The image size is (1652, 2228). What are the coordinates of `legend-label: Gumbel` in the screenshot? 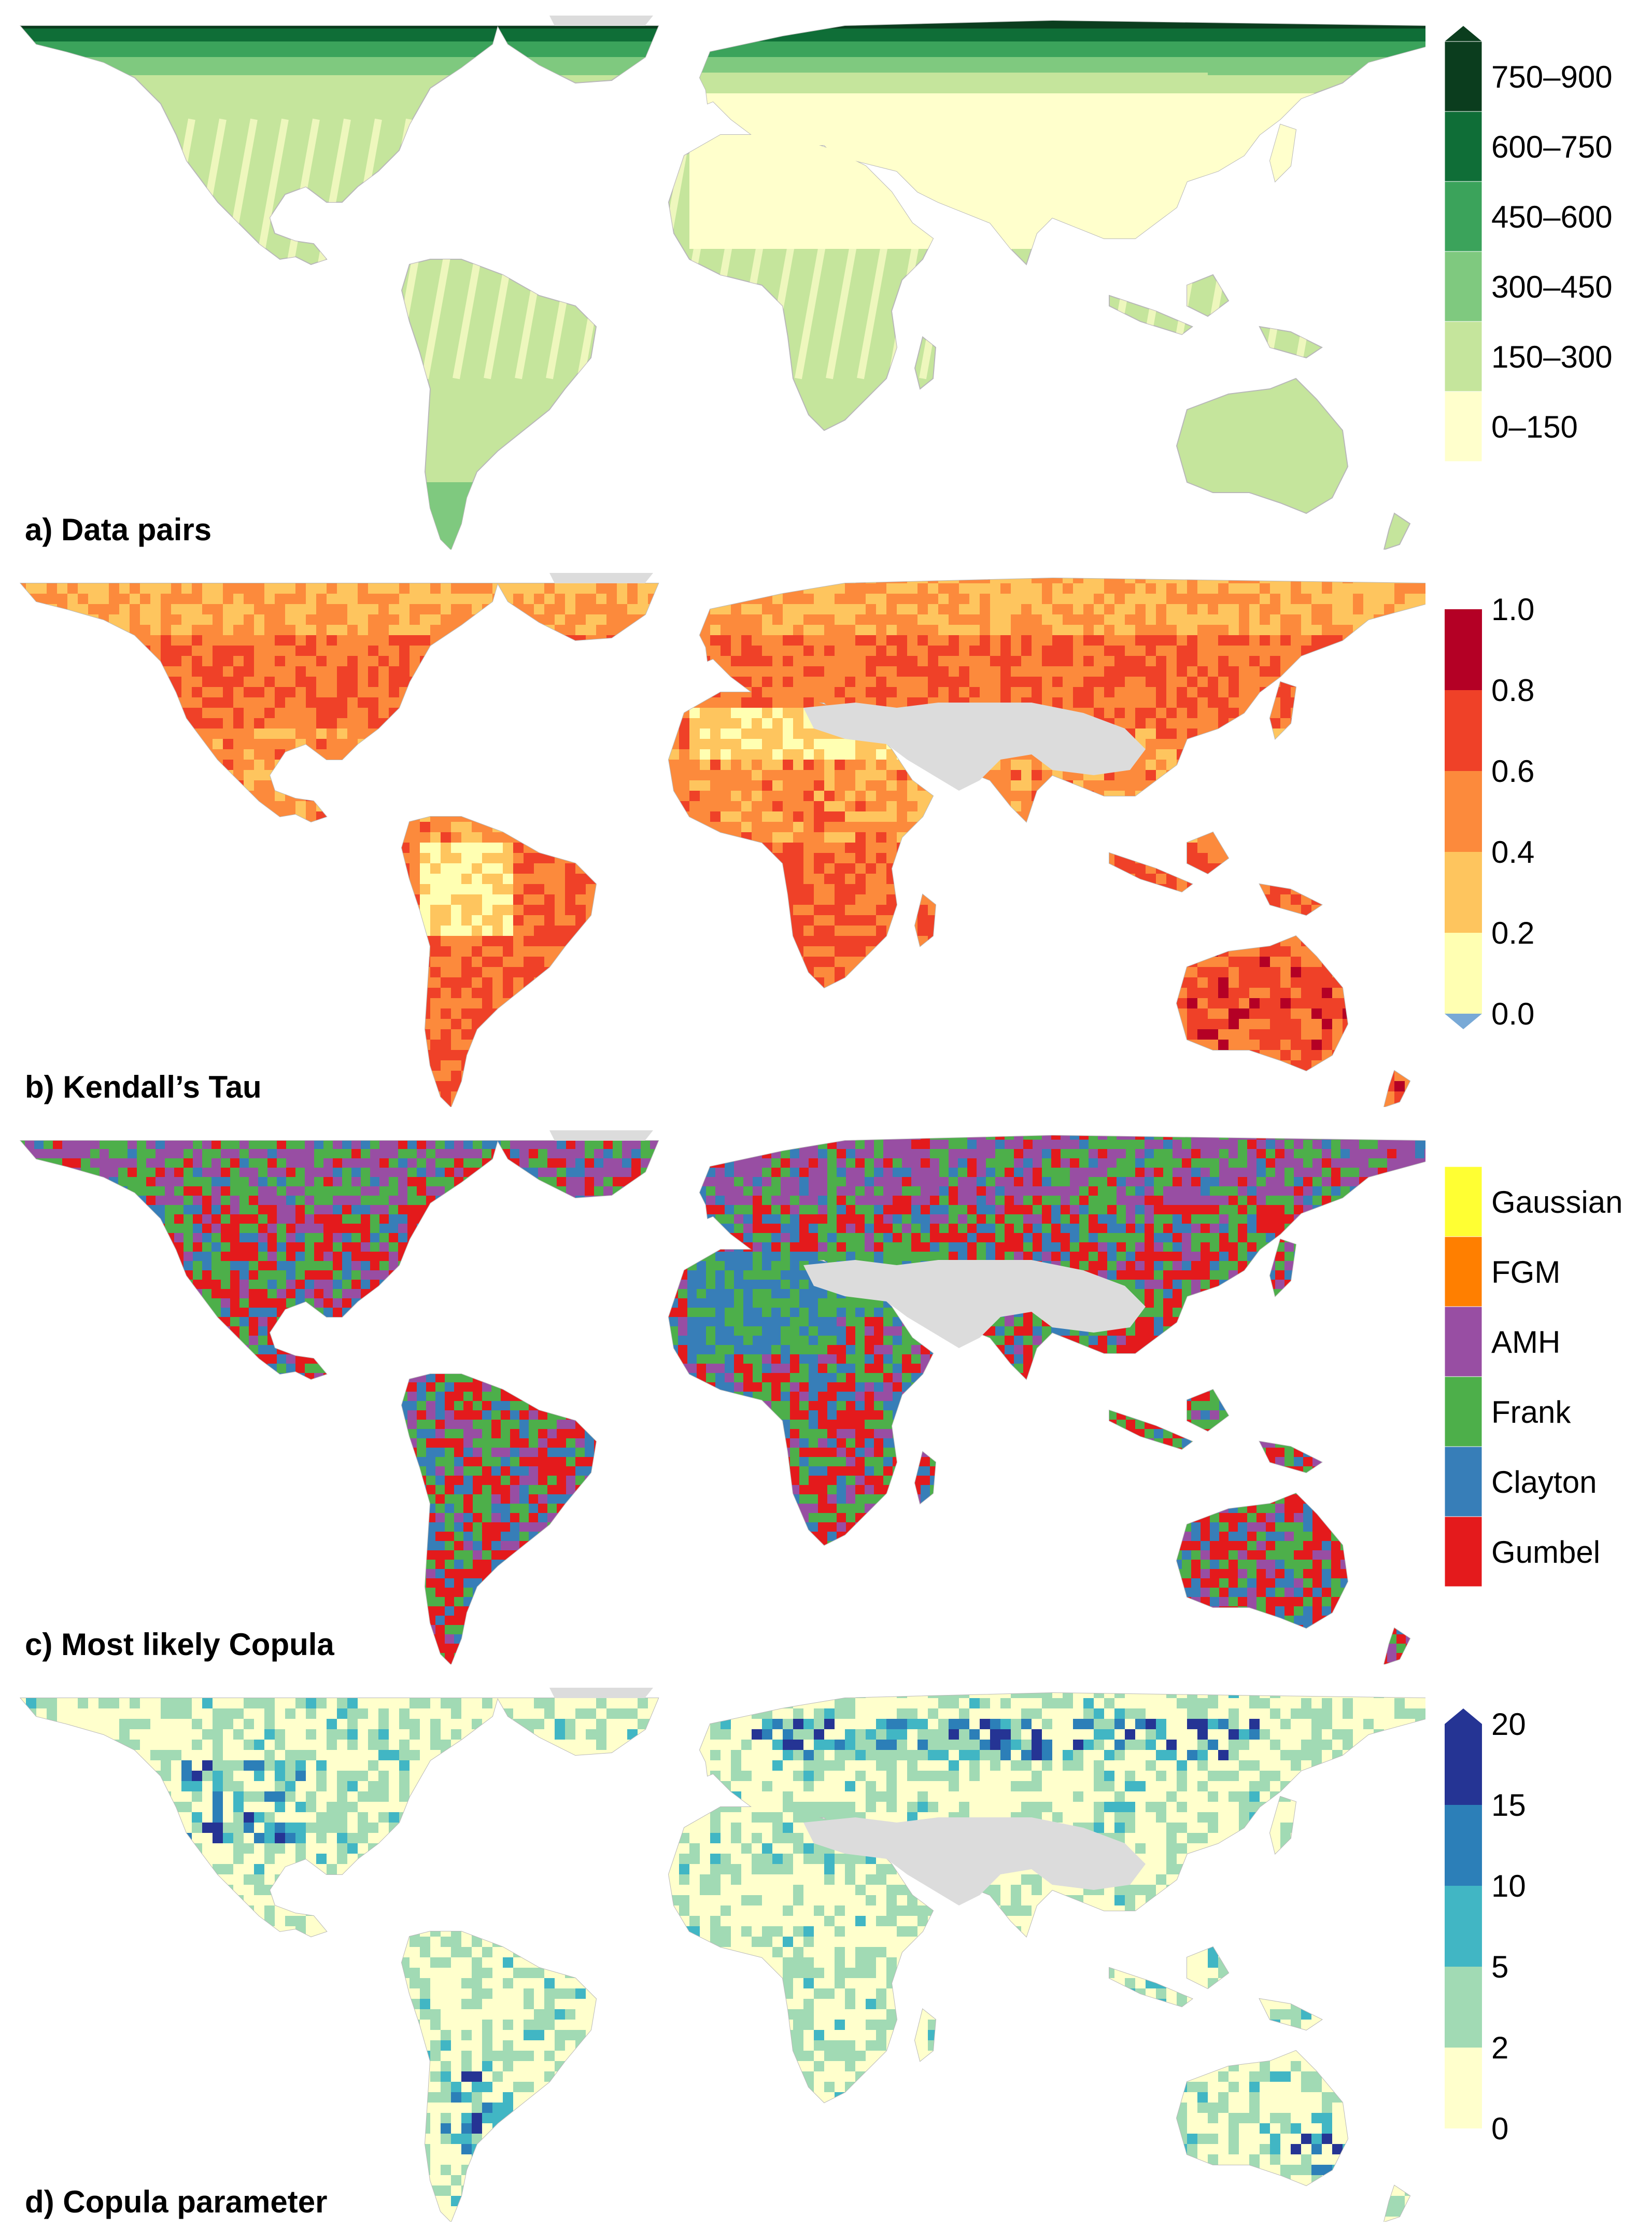 It's located at (1546, 1552).